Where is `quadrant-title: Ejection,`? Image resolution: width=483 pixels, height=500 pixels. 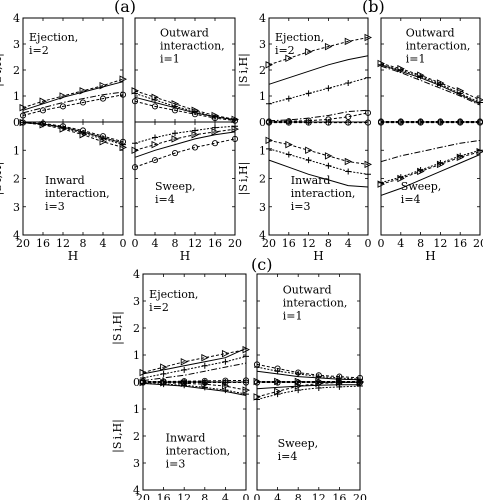
quadrant-title: Ejection, is located at coordinates (173, 294).